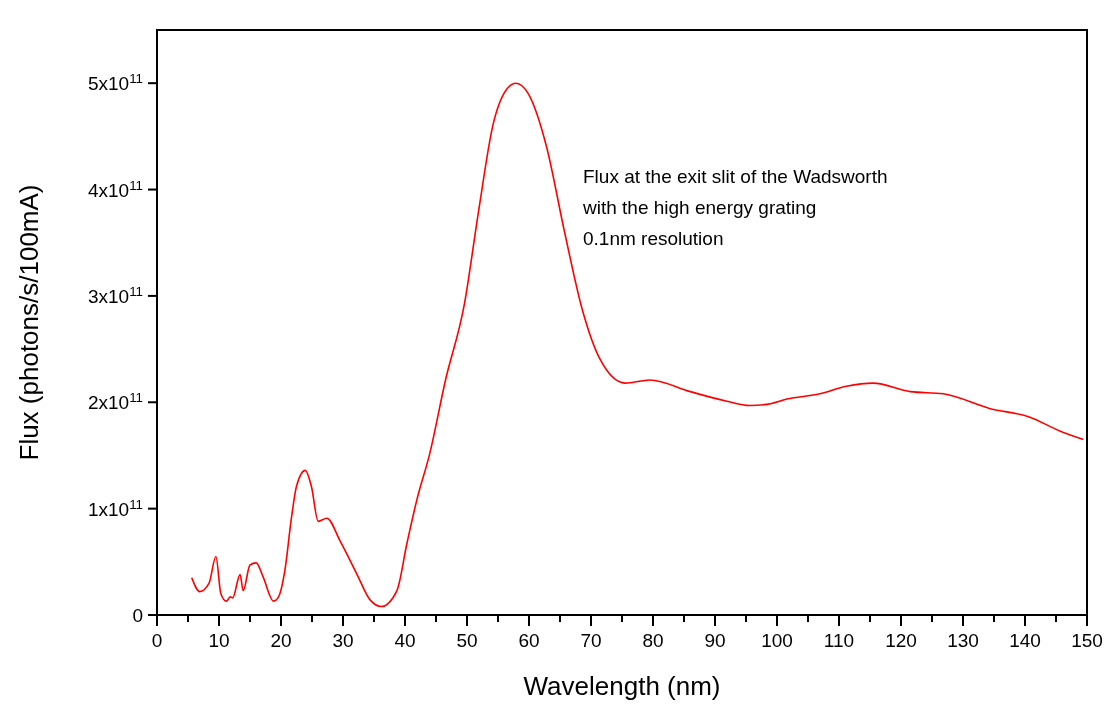 Image resolution: width=1114 pixels, height=704 pixels. Describe the element at coordinates (839, 640) in the screenshot. I see `x-tick-label: 110` at that location.